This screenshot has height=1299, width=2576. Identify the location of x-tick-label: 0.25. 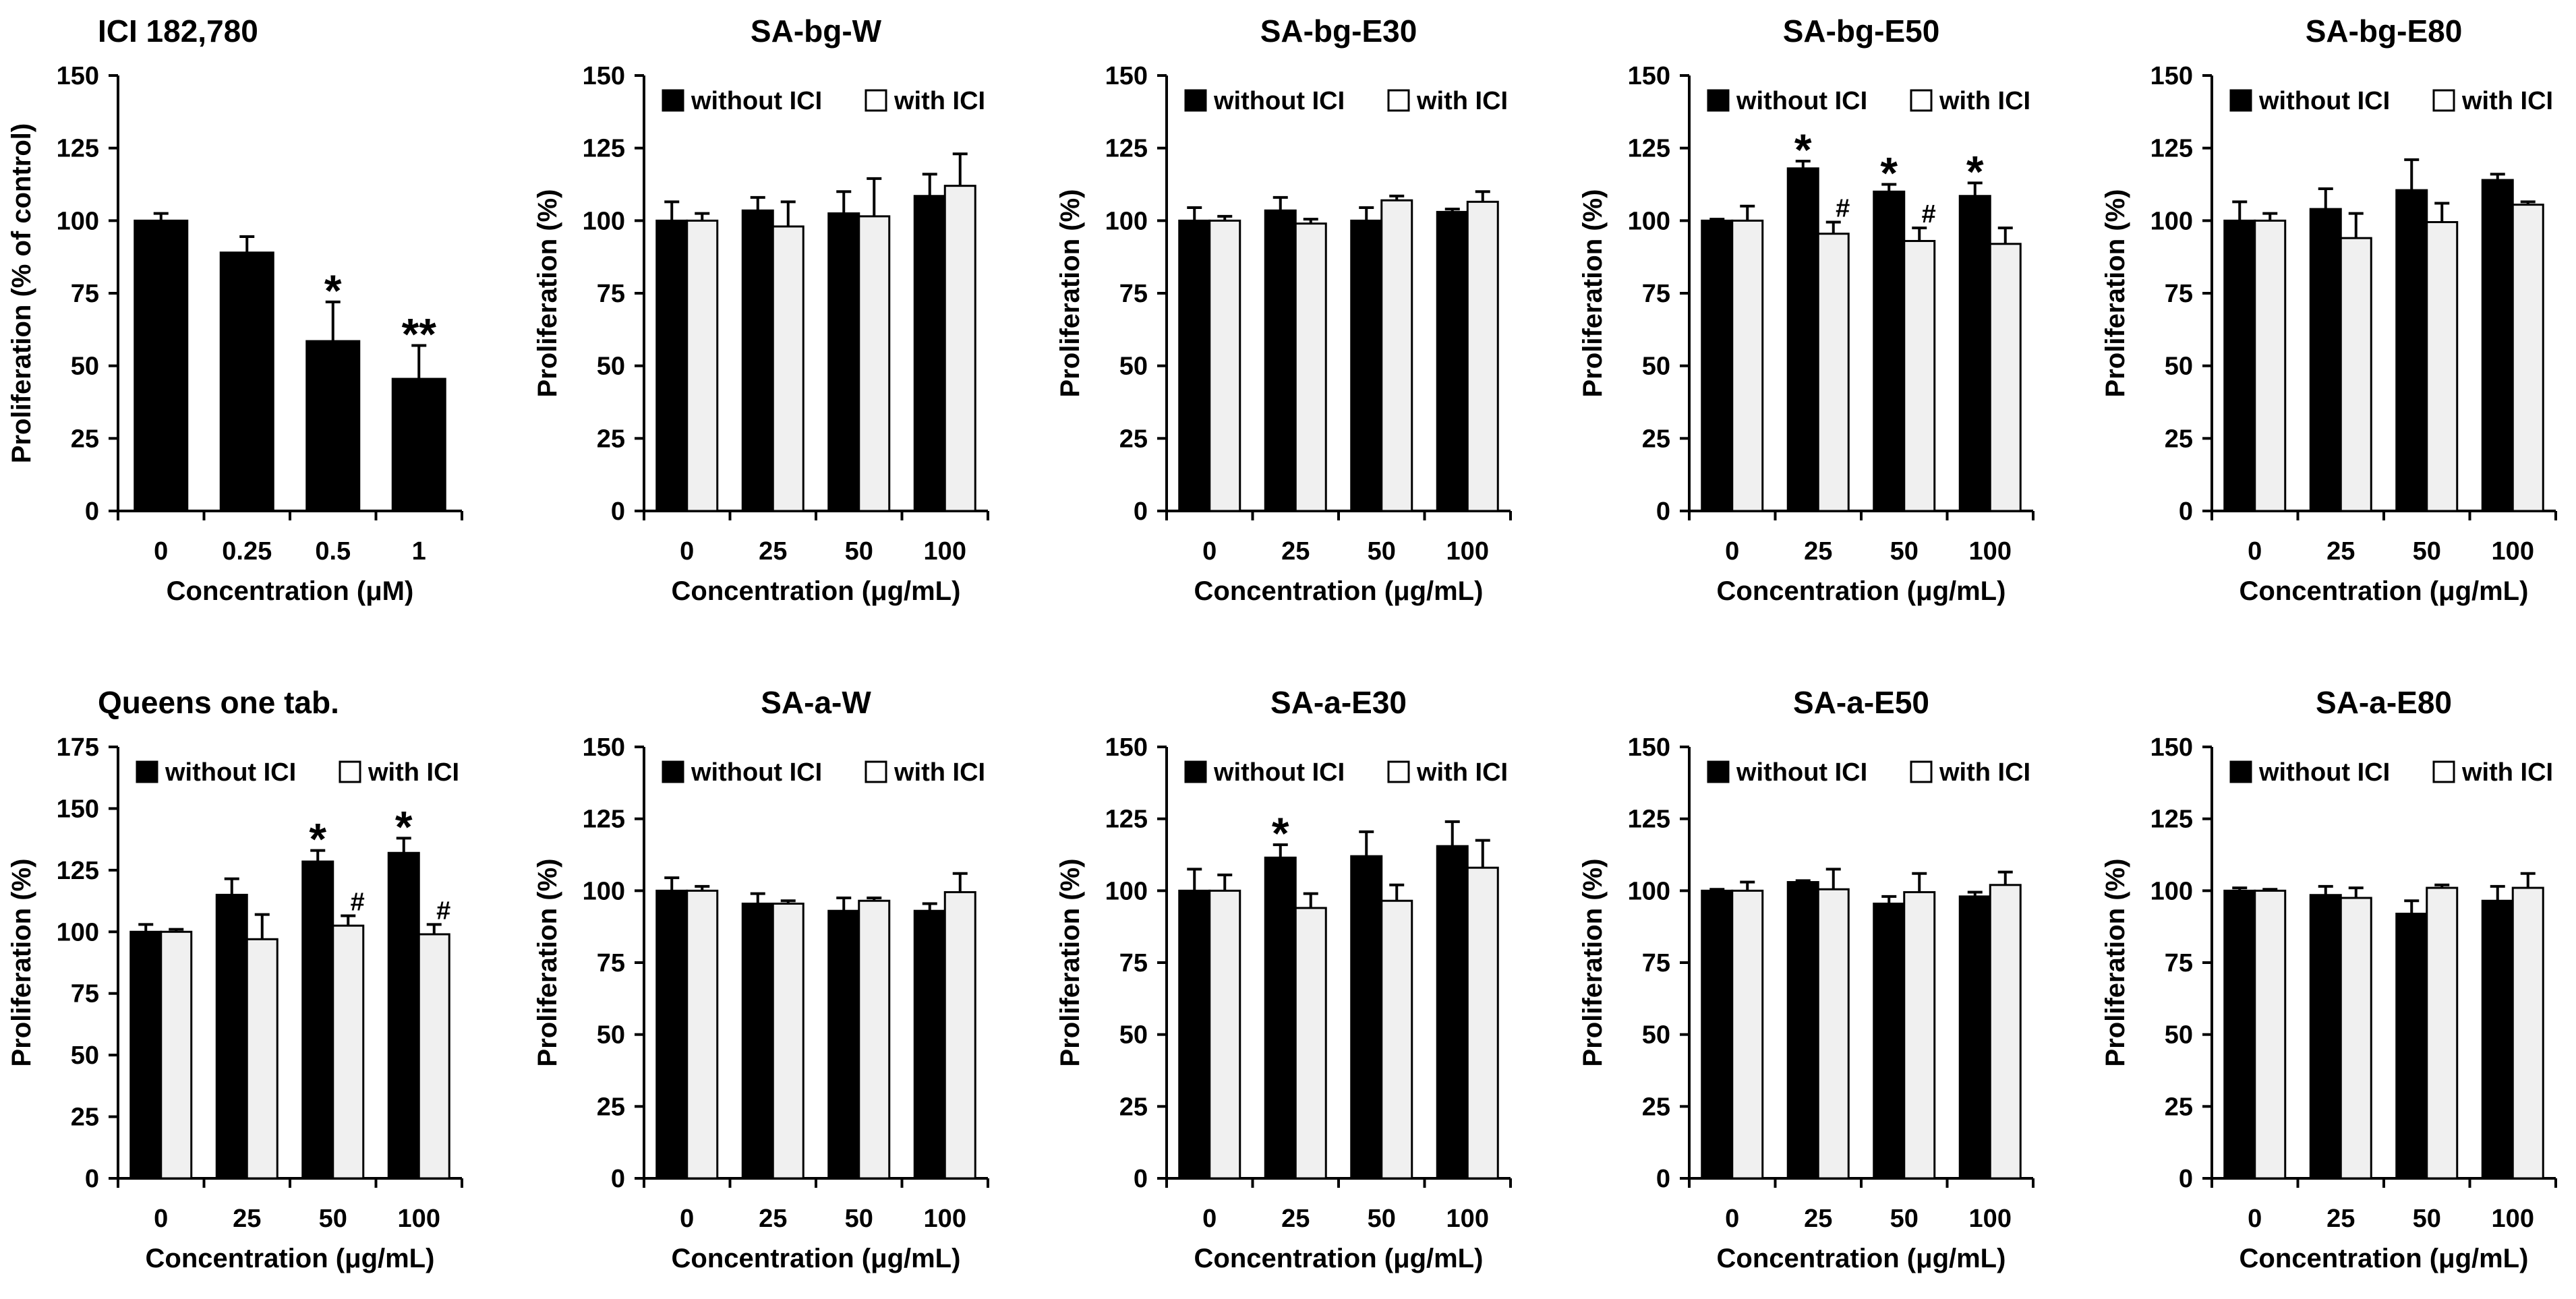
(247, 551).